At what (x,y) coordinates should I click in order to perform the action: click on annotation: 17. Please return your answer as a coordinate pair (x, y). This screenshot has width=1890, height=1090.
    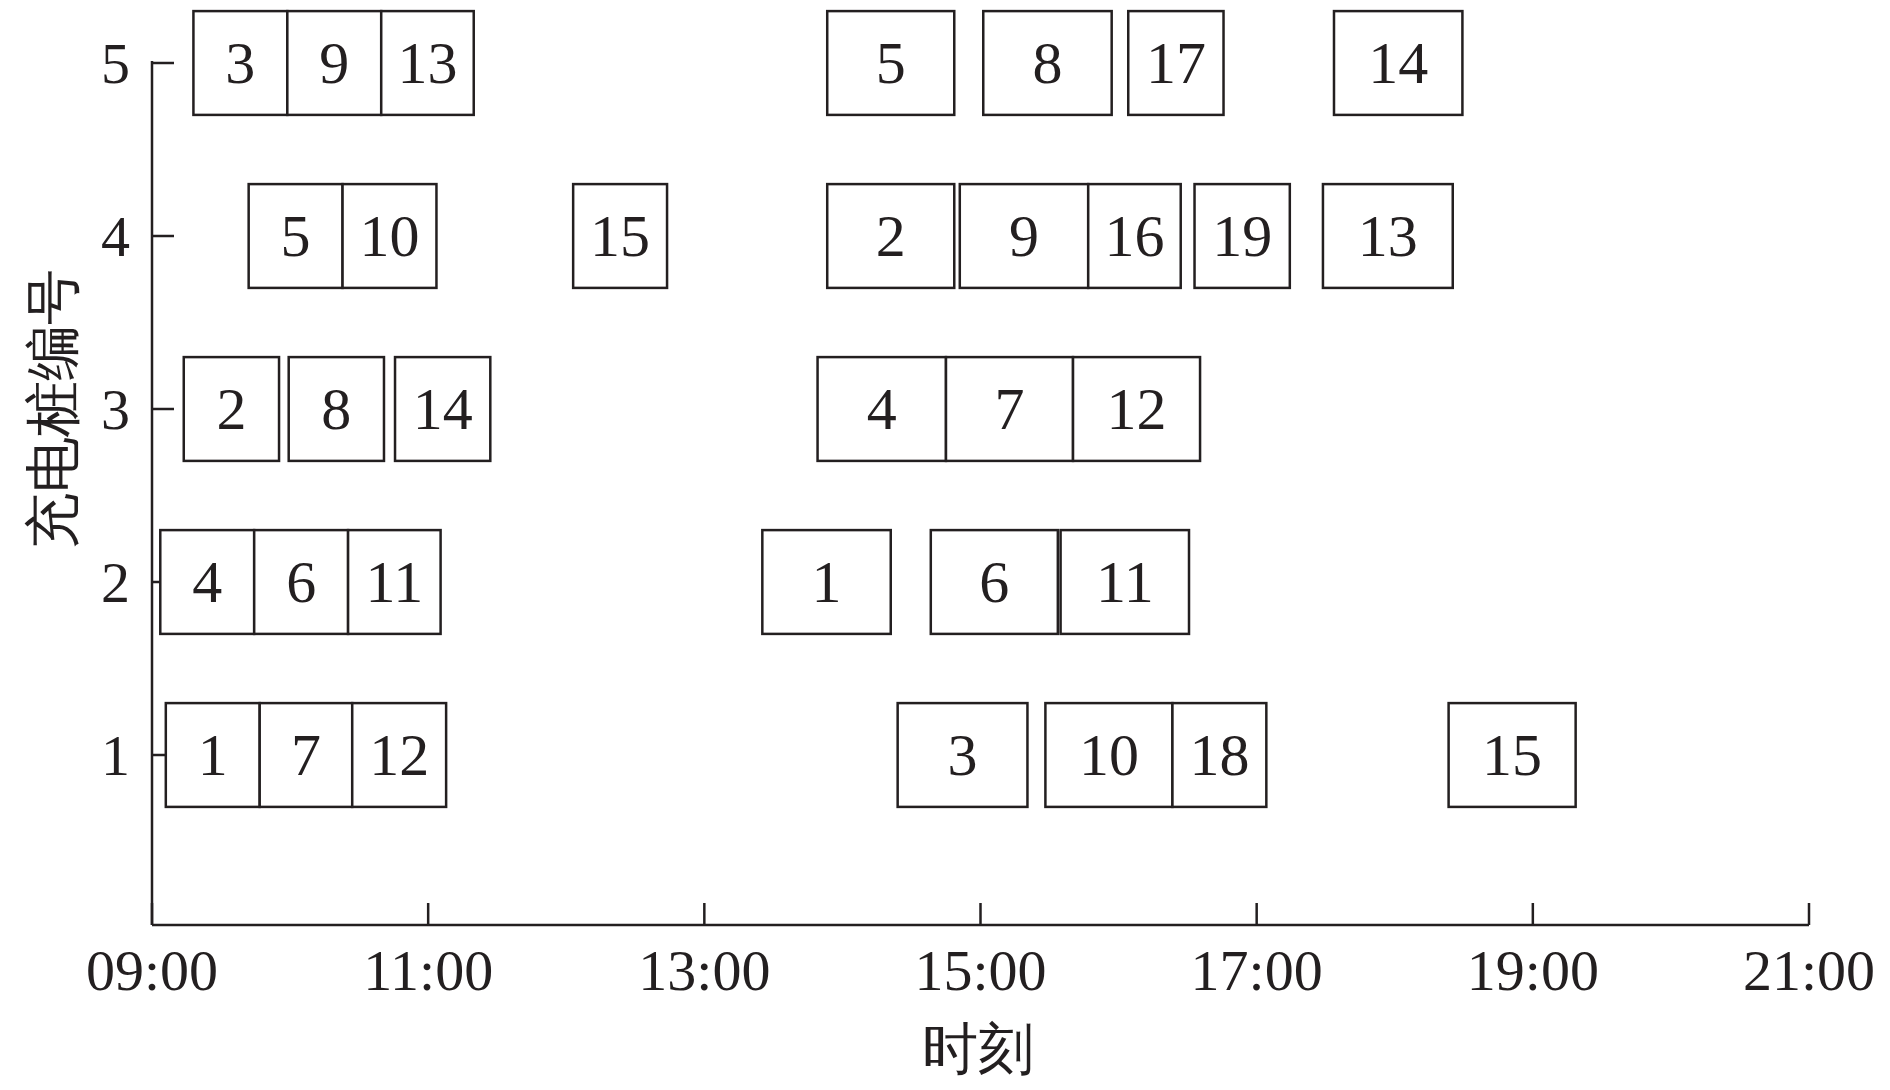
    Looking at the image, I should click on (1175, 63).